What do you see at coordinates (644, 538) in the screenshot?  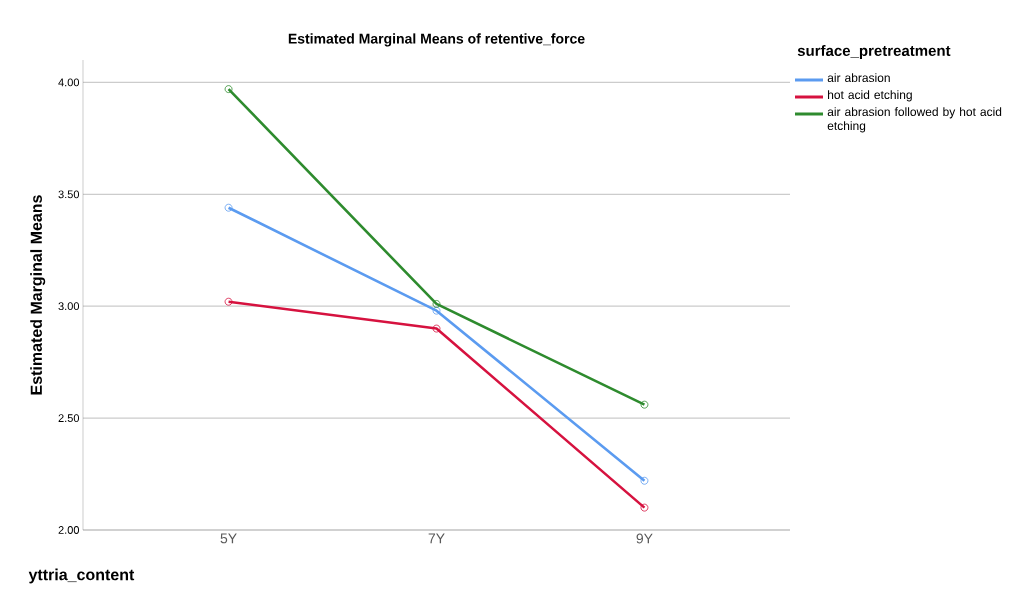 I see `x-tick-label: 9Y` at bounding box center [644, 538].